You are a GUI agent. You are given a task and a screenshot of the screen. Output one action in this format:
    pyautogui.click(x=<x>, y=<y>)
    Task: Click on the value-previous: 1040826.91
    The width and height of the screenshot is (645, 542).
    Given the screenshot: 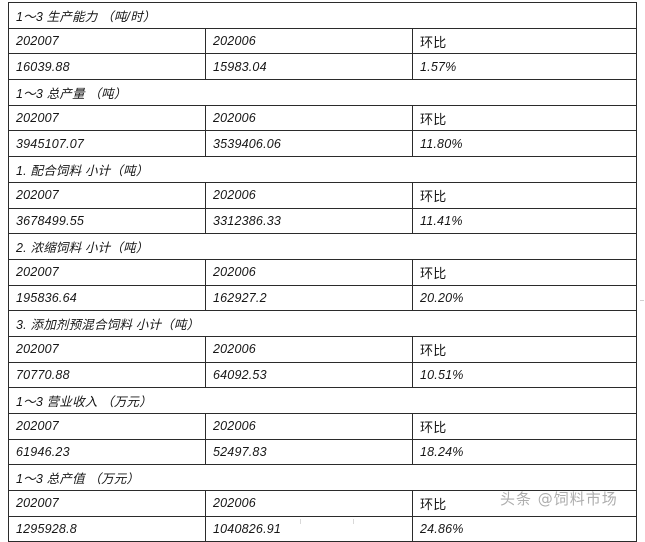 What is the action you would take?
    pyautogui.click(x=309, y=528)
    